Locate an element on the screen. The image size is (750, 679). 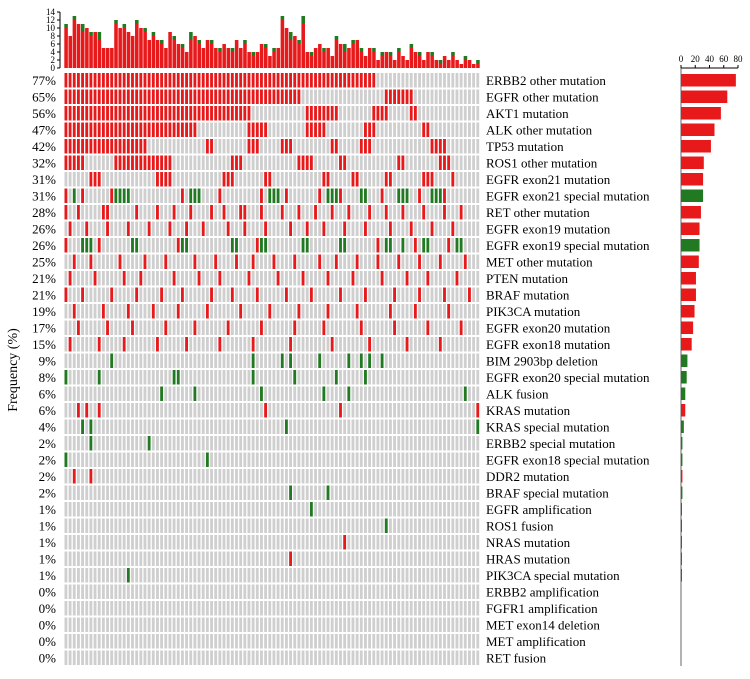
alteration-label: EGFR exon18 mutation is located at coordinates (548, 344).